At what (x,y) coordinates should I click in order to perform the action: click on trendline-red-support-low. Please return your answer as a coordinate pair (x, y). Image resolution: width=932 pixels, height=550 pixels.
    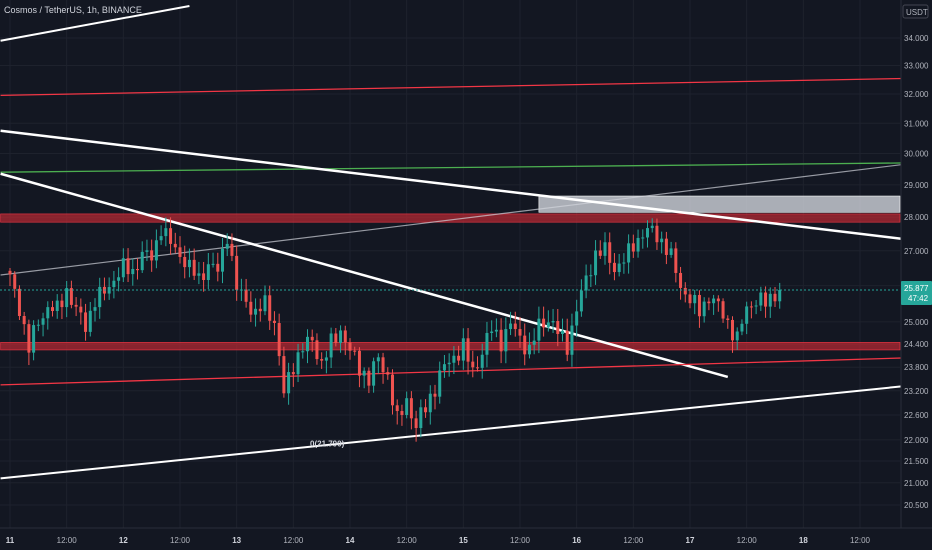
    Looking at the image, I should click on (458, 371).